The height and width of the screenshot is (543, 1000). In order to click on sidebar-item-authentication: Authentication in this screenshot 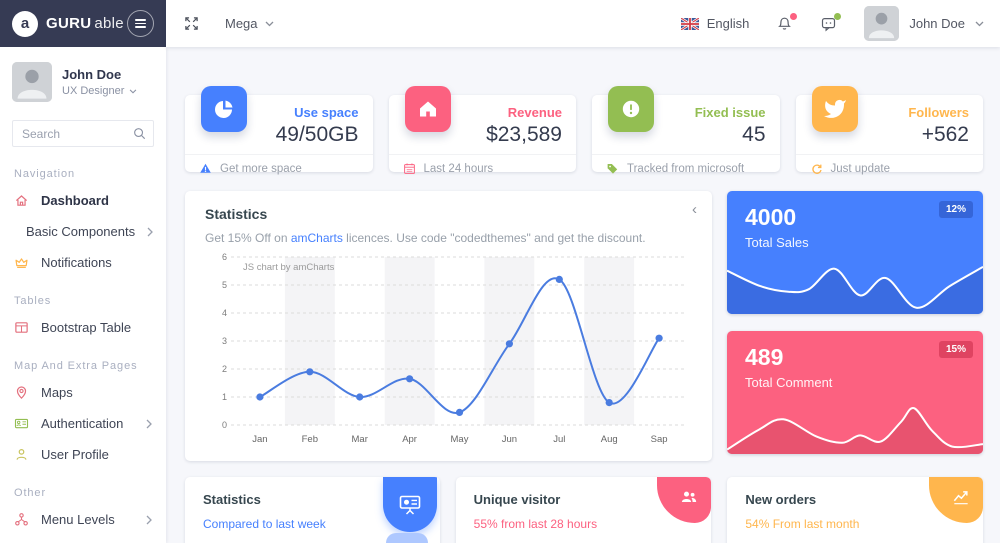, I will do `click(83, 423)`.